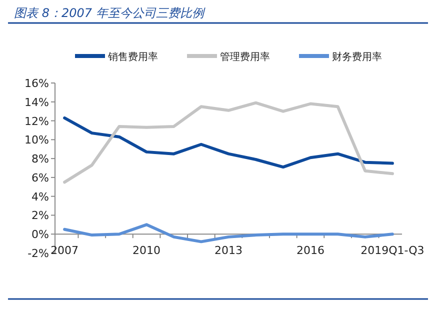 Image resolution: width=431 pixels, height=326 pixels. Describe the element at coordinates (40, 215) in the screenshot. I see `y-tick-label: 2%` at that location.